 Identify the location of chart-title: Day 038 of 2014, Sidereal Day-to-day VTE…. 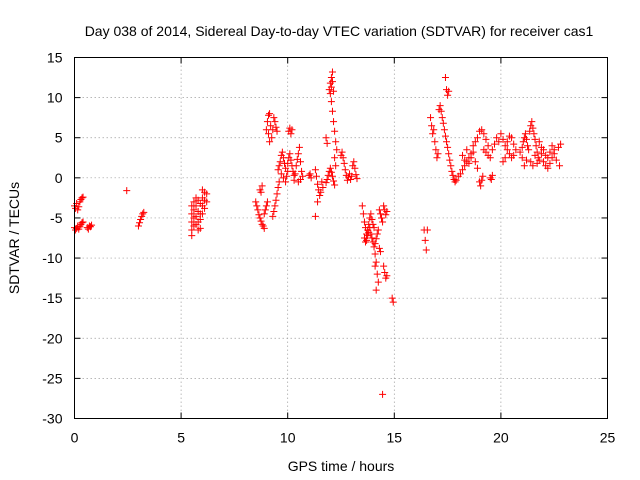
(339, 31).